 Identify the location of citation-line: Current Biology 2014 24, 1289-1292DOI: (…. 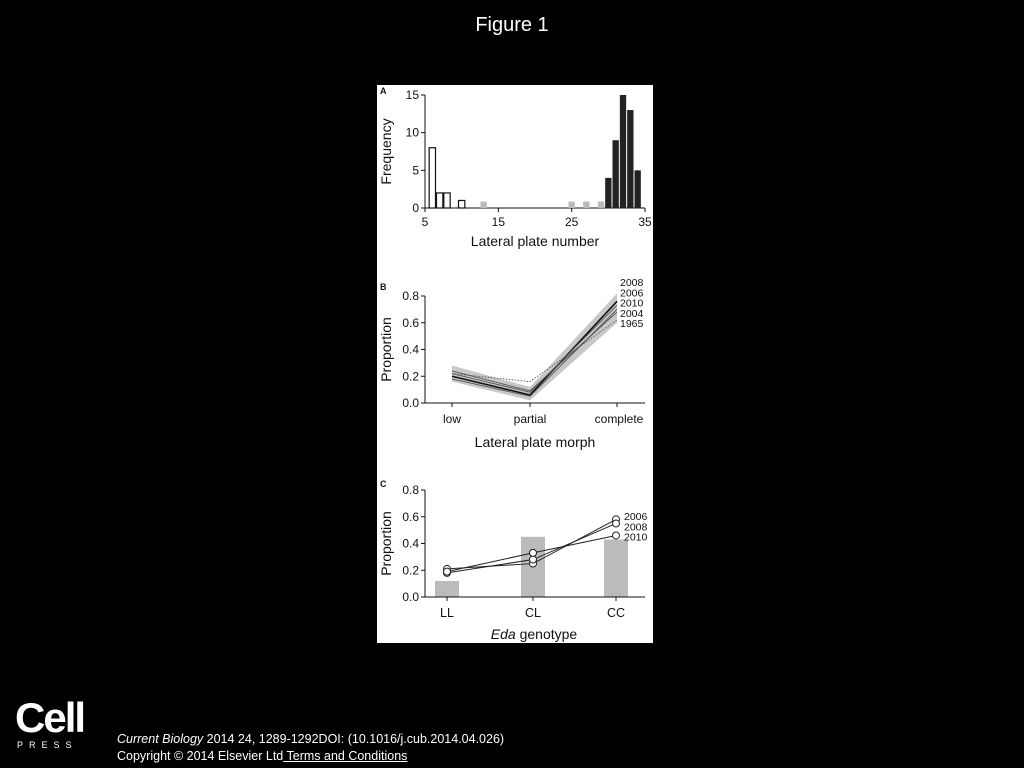
(310, 739).